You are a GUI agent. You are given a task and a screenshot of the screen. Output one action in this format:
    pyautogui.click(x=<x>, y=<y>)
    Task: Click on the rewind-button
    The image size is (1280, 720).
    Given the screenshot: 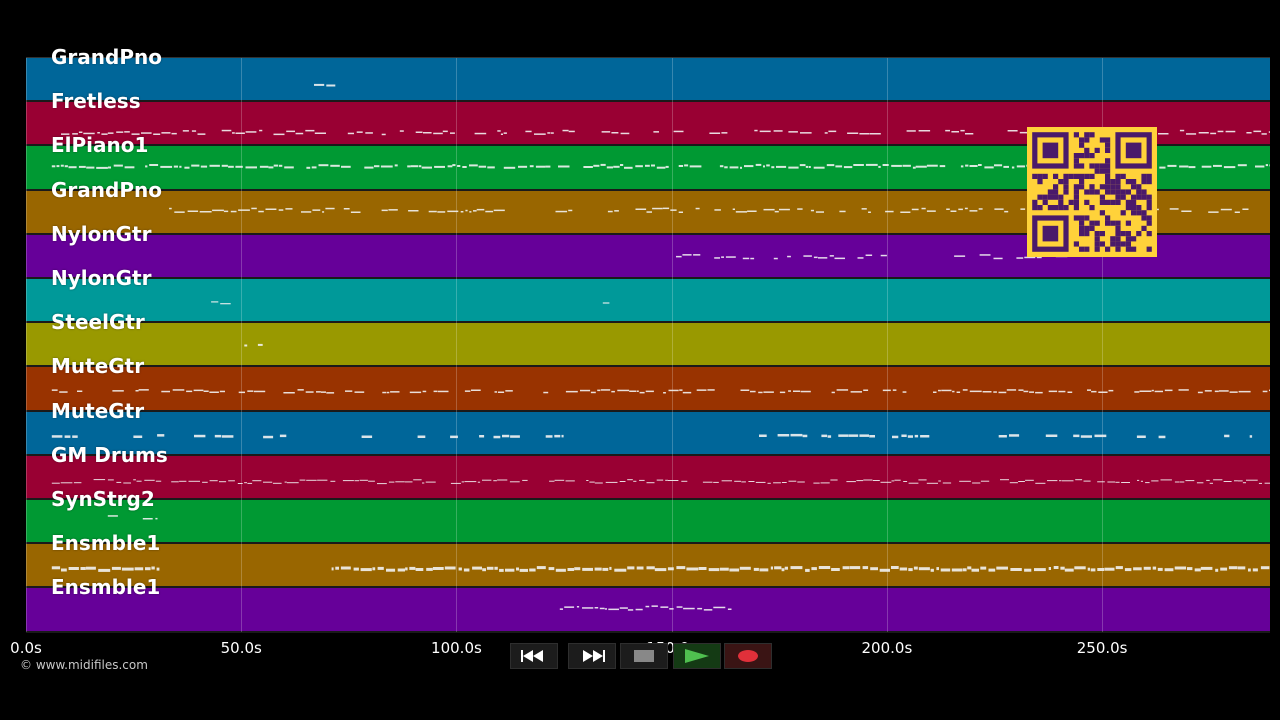 What is the action you would take?
    pyautogui.click(x=534, y=656)
    